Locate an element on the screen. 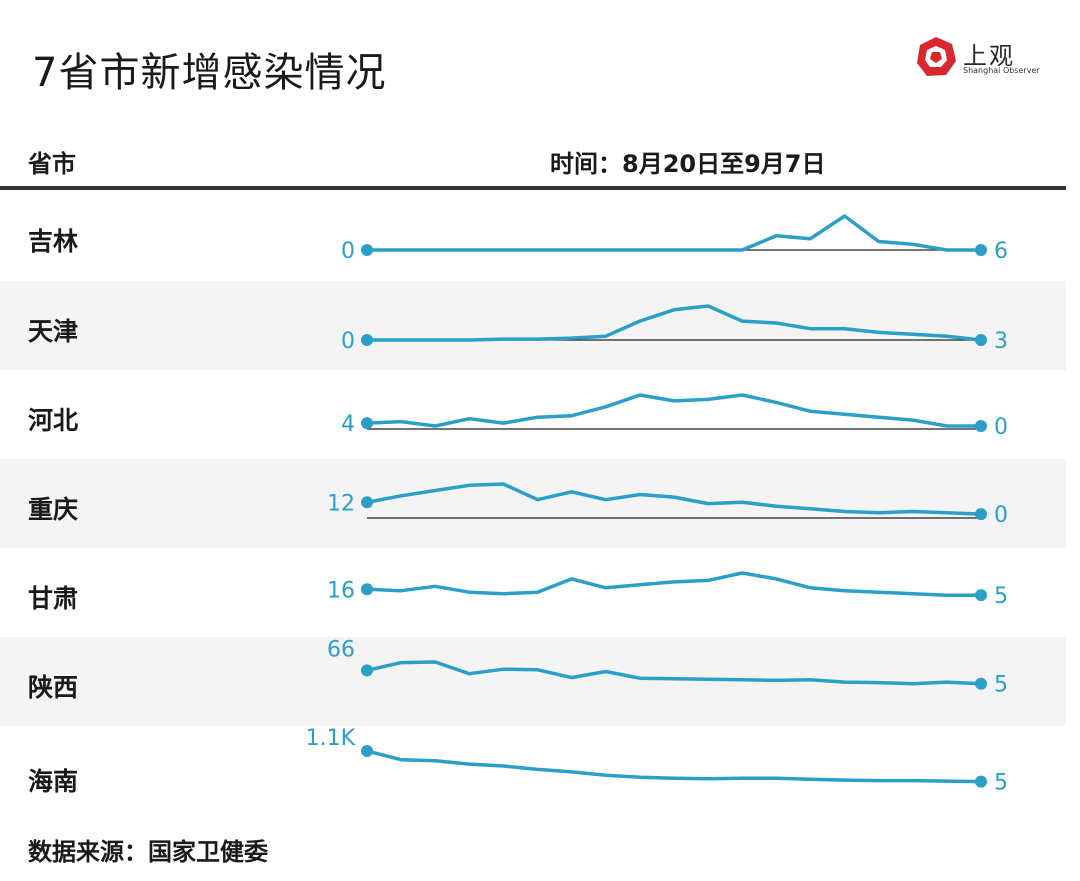 The height and width of the screenshot is (881, 1080). end-value-label: 3 is located at coordinates (1001, 341).